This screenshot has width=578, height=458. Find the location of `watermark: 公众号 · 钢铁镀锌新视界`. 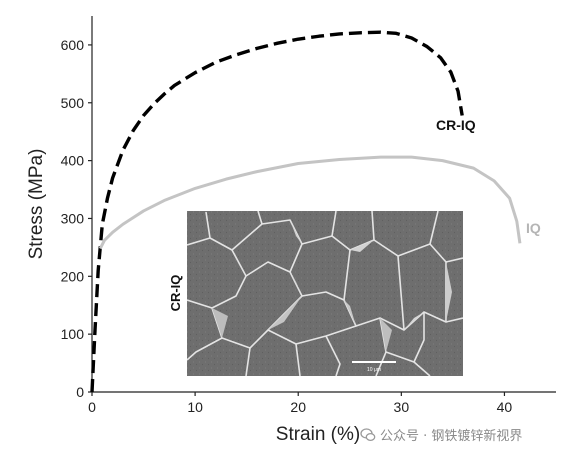

watermark: 公众号 · 钢铁镀锌新视界 is located at coordinates (441, 434).